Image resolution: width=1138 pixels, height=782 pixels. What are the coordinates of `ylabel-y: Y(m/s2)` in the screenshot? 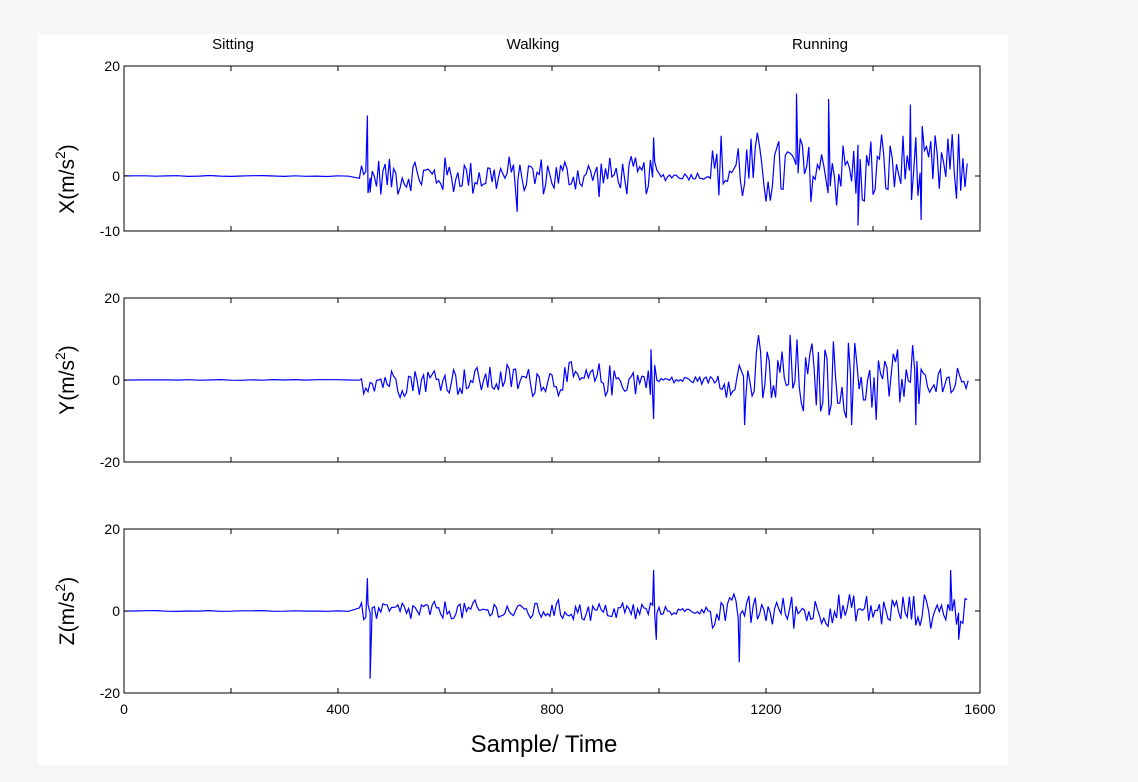 It's located at (65, 380).